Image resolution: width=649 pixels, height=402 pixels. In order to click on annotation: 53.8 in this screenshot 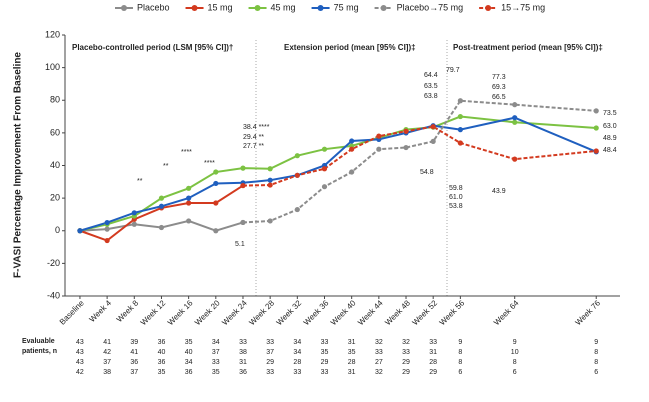, I will do `click(456, 206)`.